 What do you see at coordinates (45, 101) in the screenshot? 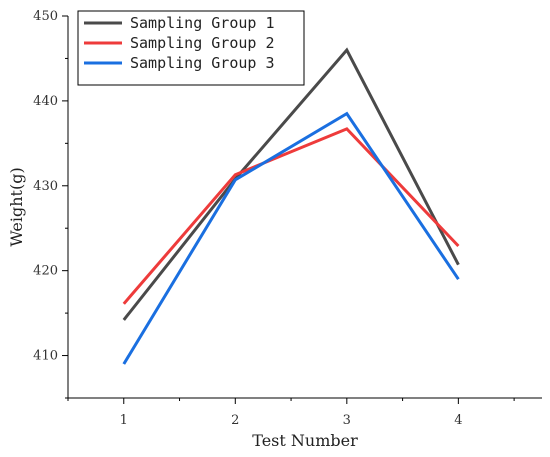
I see `y-tick-label: 440` at bounding box center [45, 101].